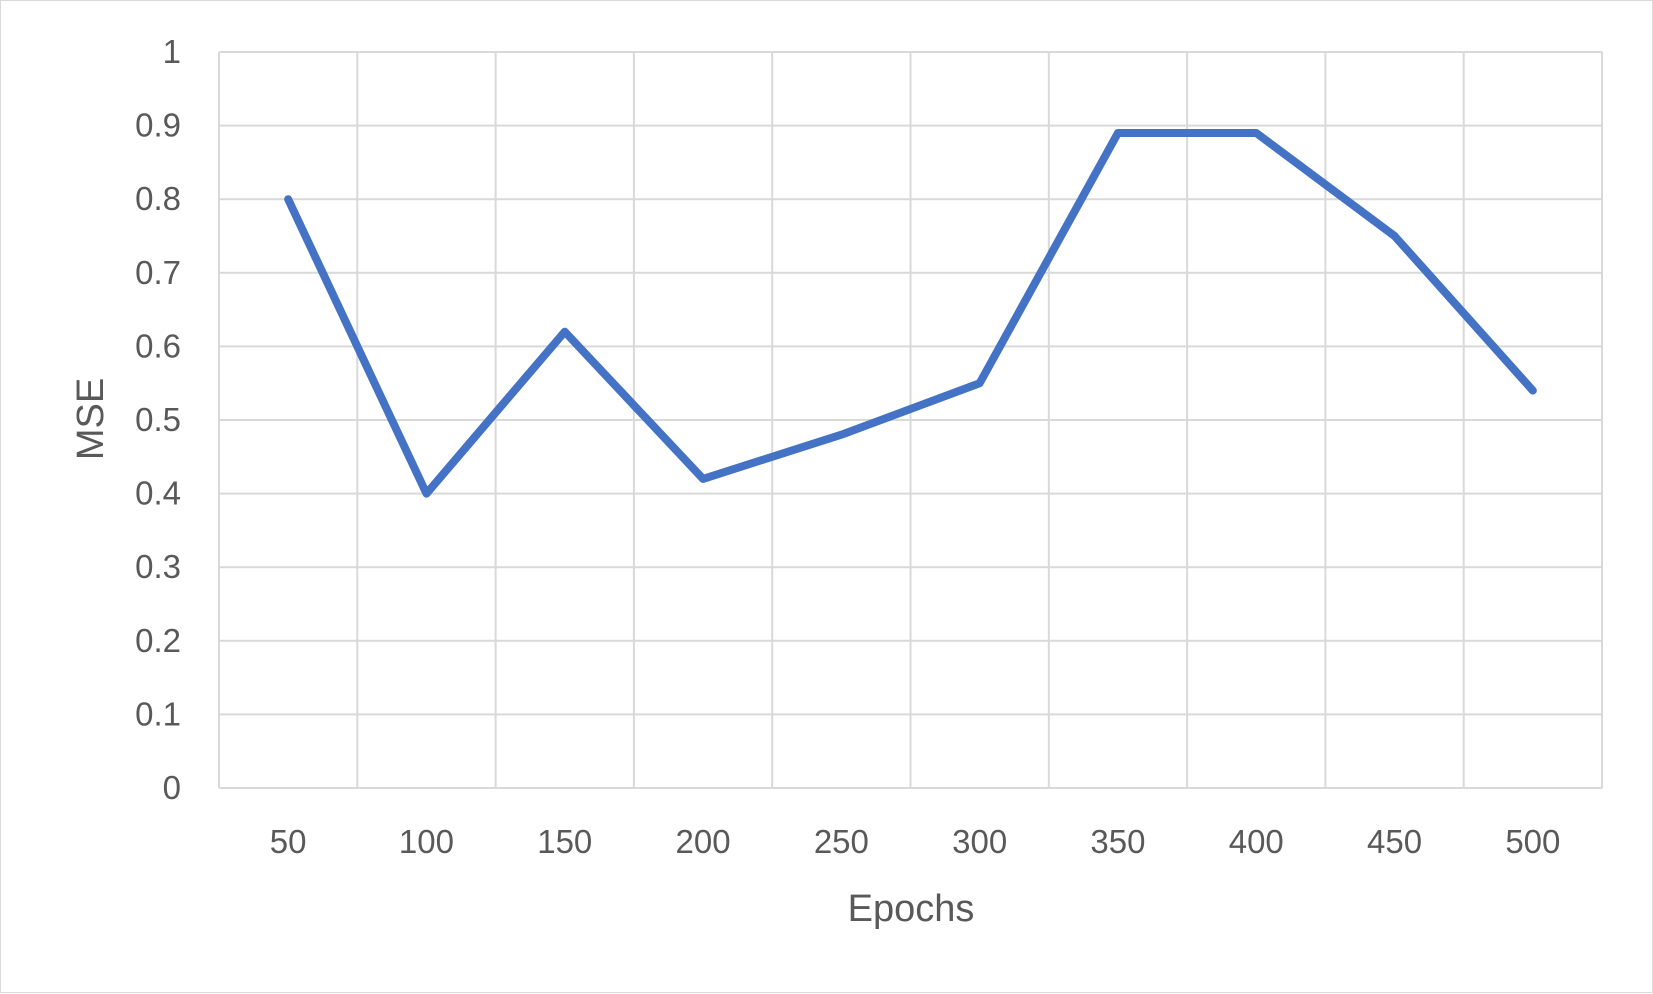 This screenshot has height=994, width=1653. I want to click on x-tick-label: 50, so click(288, 841).